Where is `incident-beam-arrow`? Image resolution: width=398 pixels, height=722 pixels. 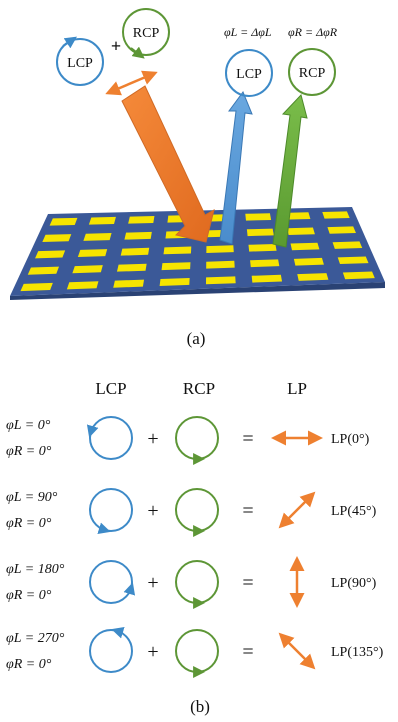
incident-beam-arrow is located at coordinates (168, 164).